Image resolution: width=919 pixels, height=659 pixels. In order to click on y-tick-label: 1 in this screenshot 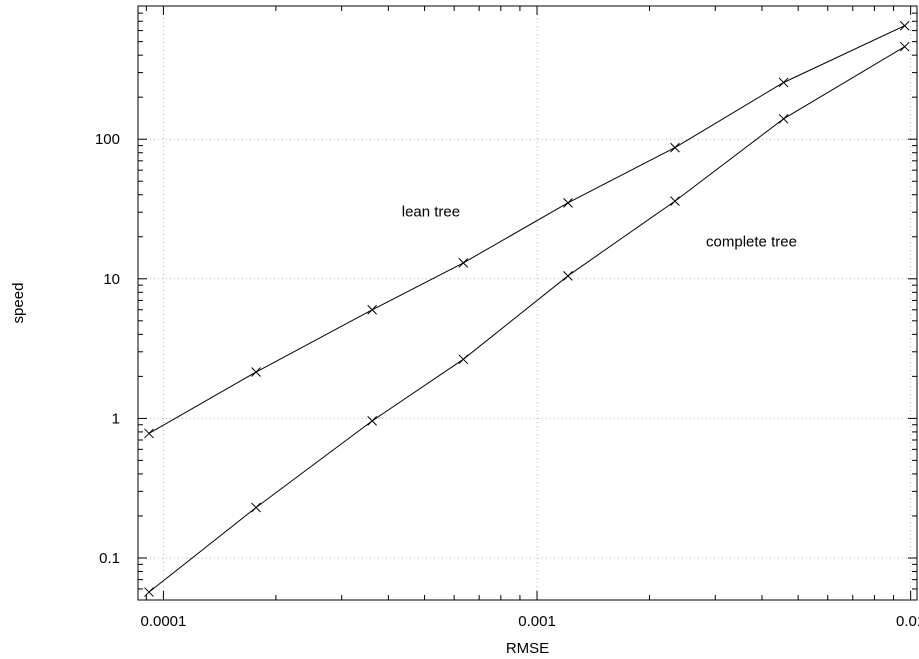, I will do `click(116, 418)`.